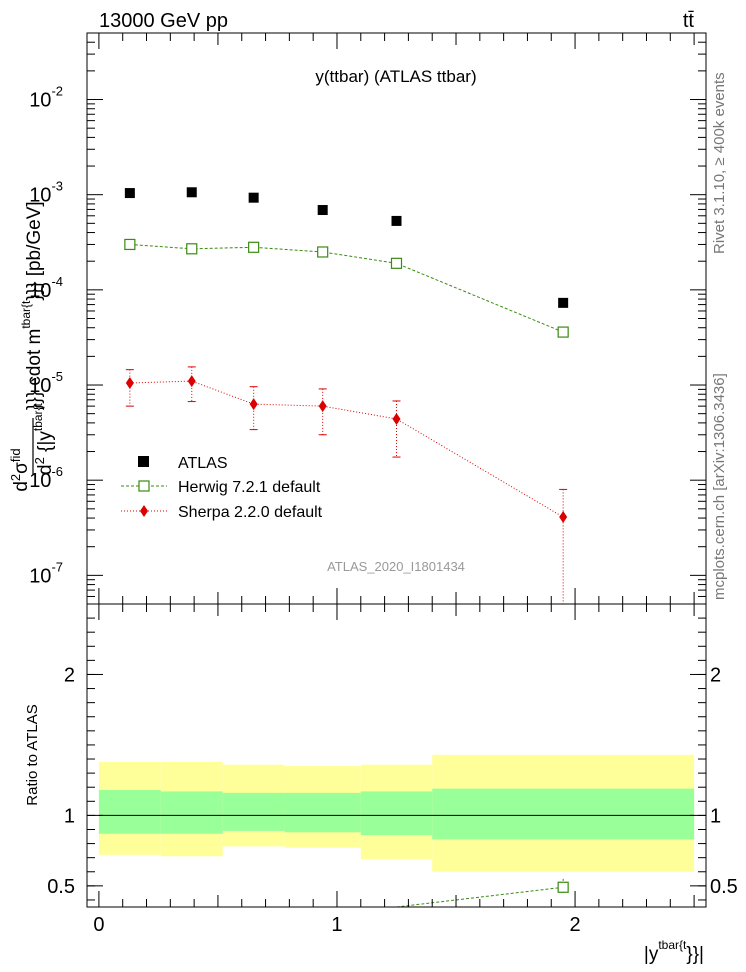 The width and height of the screenshot is (746, 972). I want to click on process-label: tt̄, so click(689, 21).